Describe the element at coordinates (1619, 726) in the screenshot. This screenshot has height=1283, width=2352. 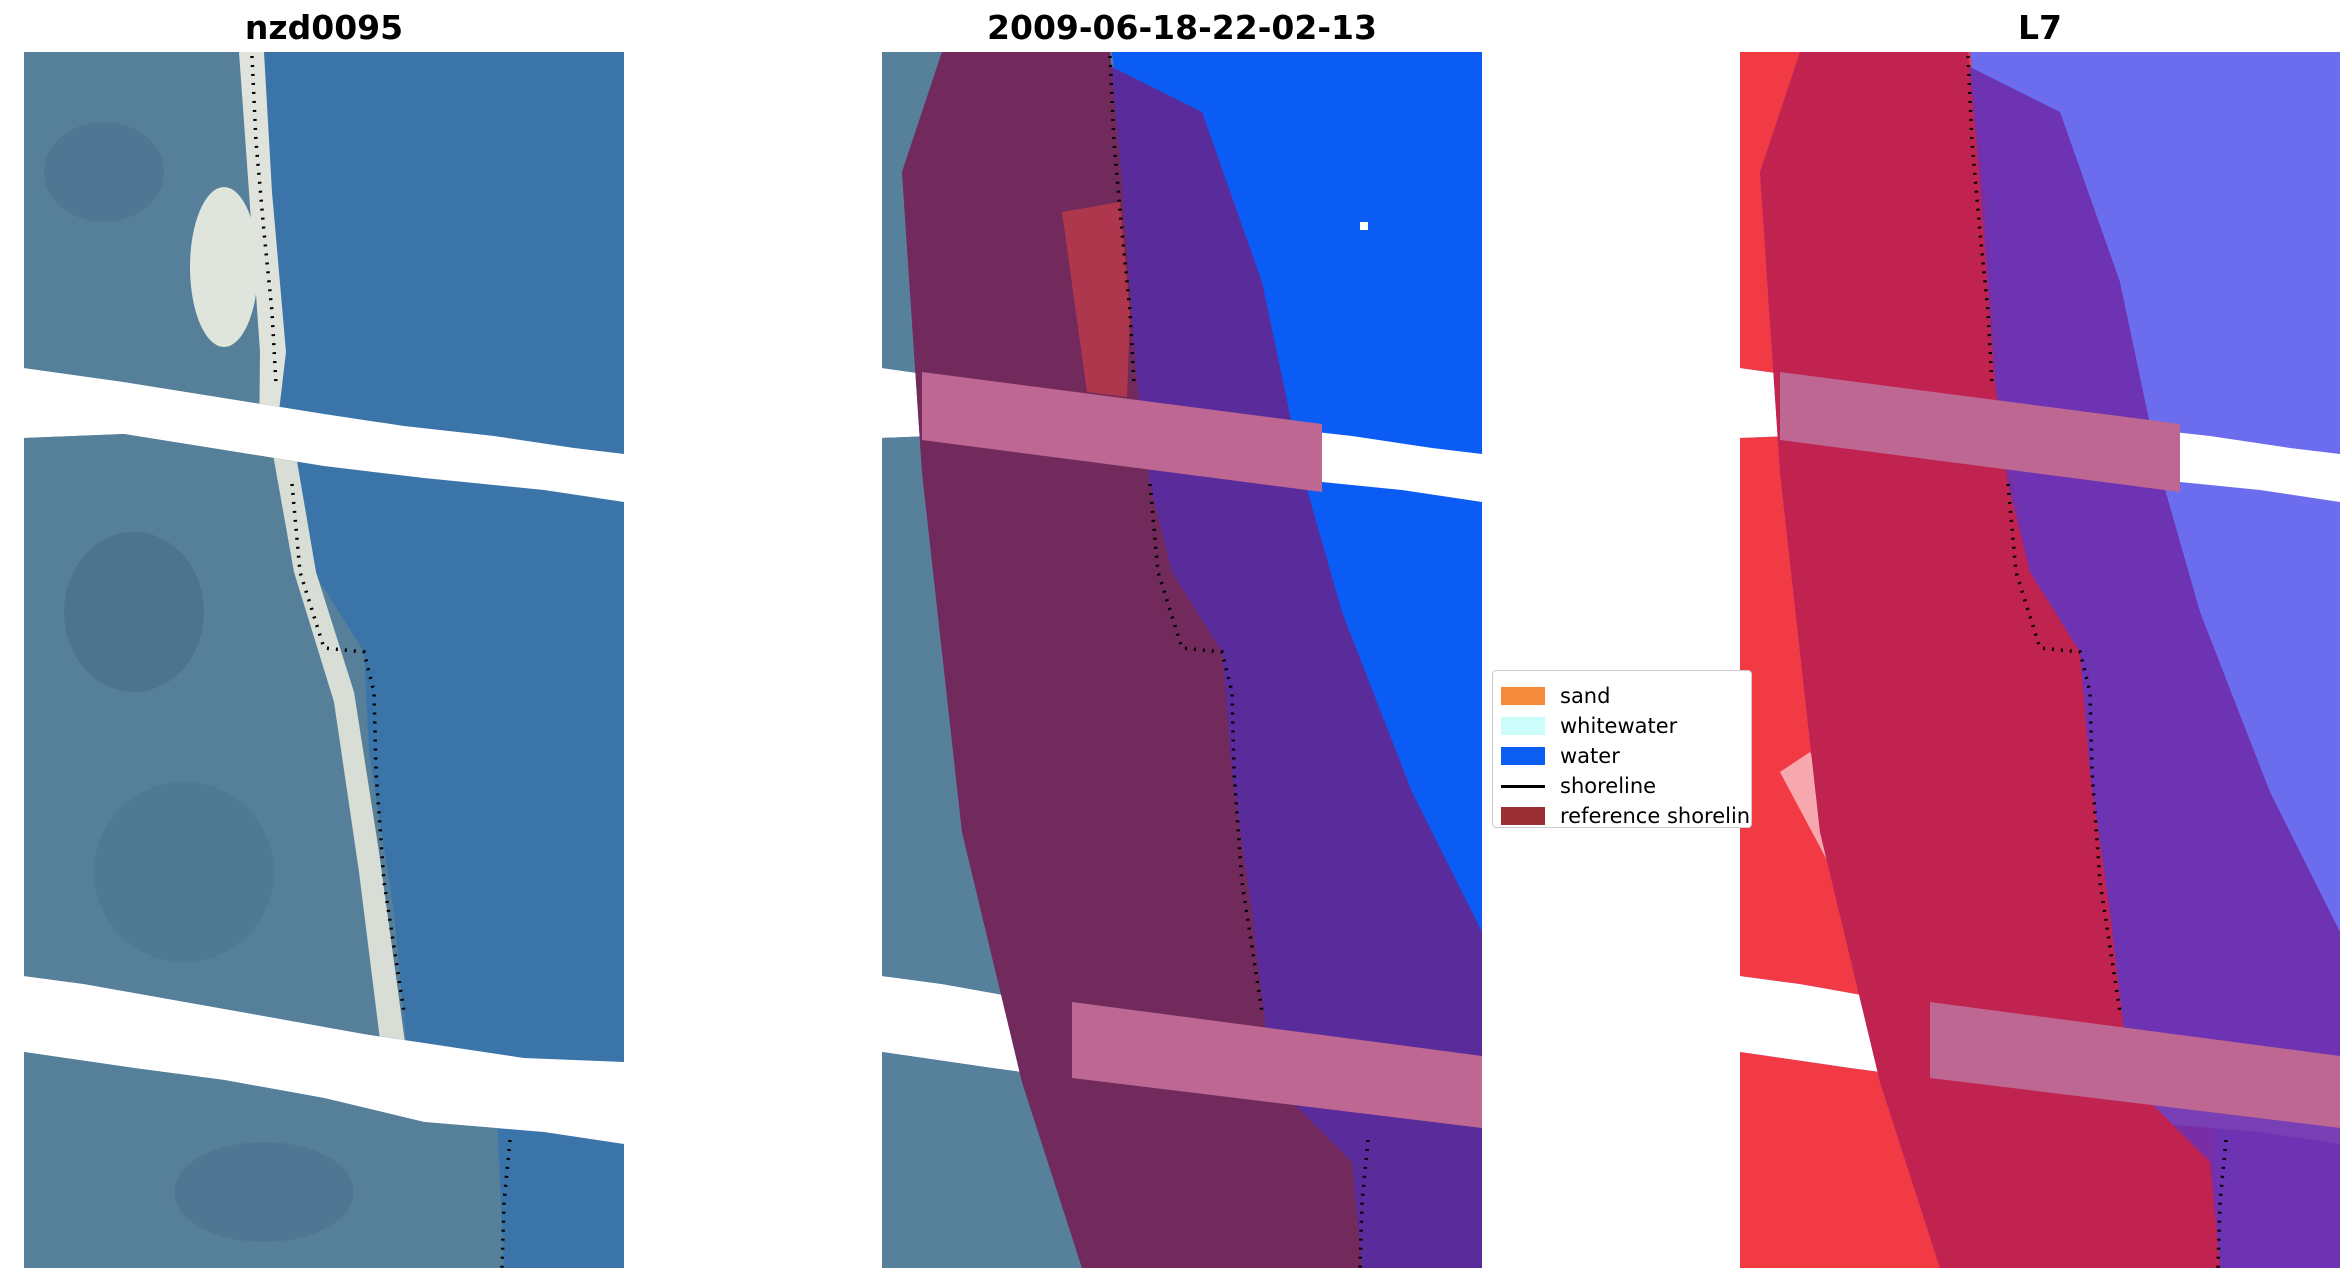
I see `legend-label-whitewater: whitewater` at that location.